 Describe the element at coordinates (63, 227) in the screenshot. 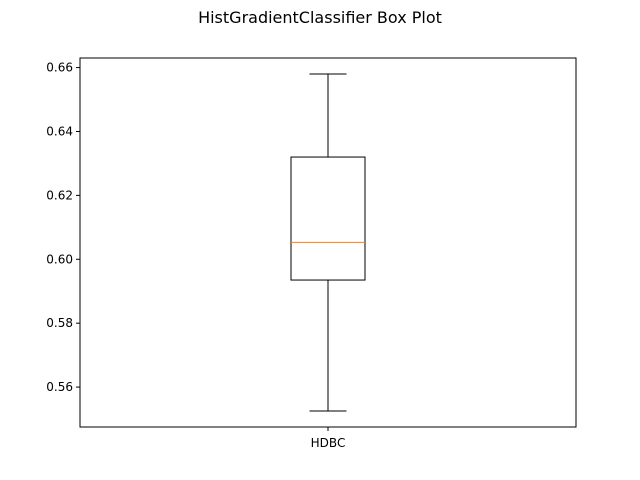

I see `y-axis: 0.56 0.58 0.60 0.62 0.64 0.66` at that location.